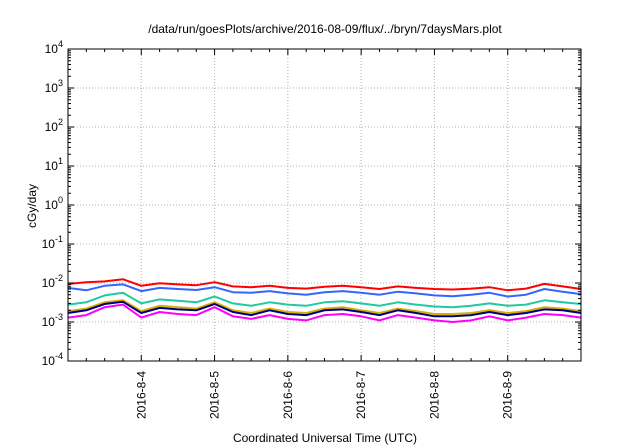 The height and width of the screenshot is (448, 640). I want to click on y-tick-label: 10⁻⁴, so click(52, 359).